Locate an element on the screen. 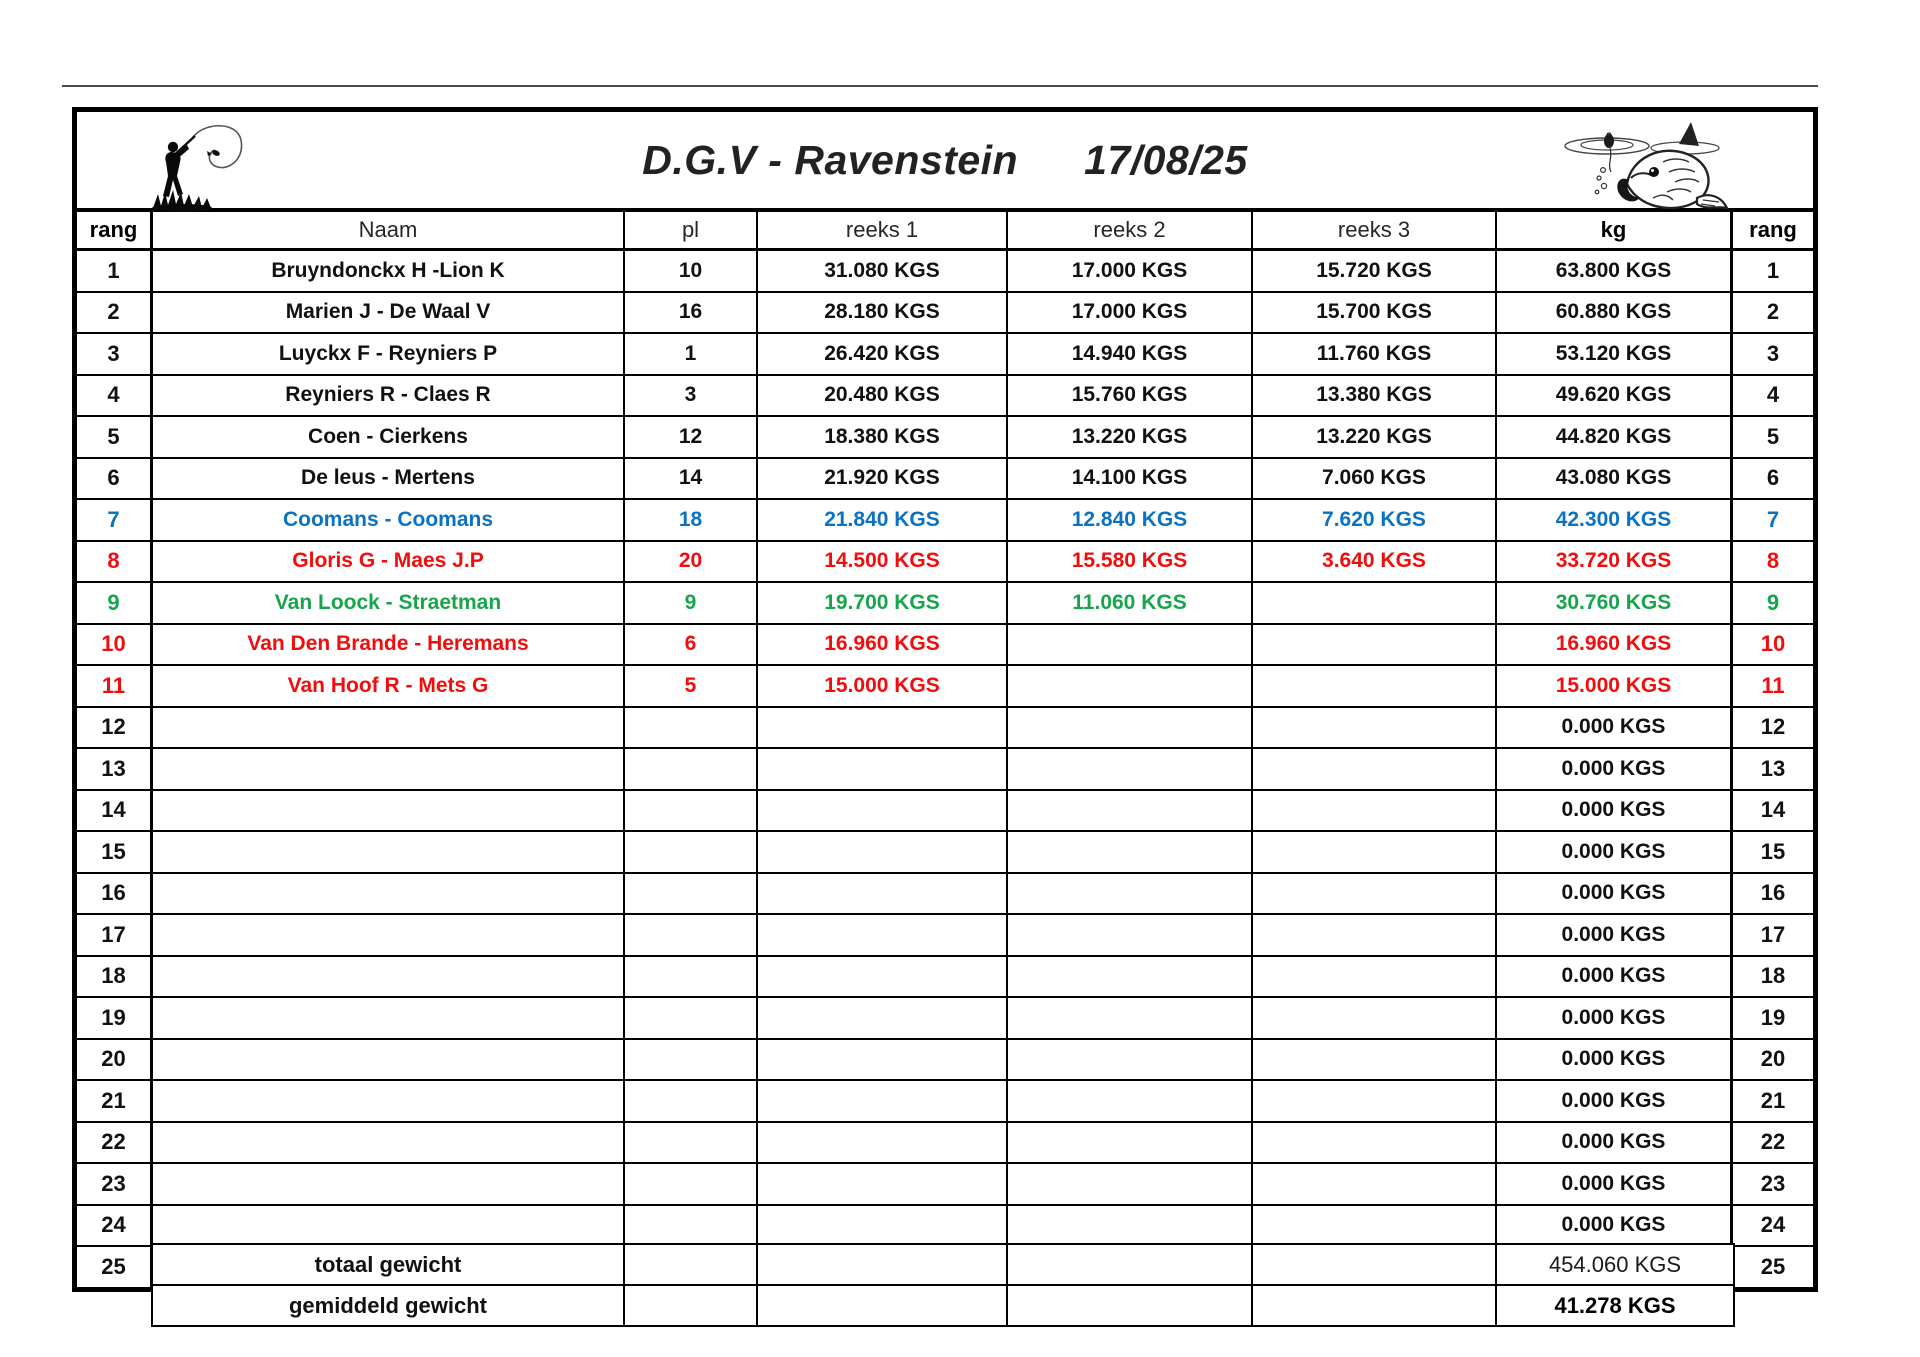  pl-cell: 10 is located at coordinates (691, 271).